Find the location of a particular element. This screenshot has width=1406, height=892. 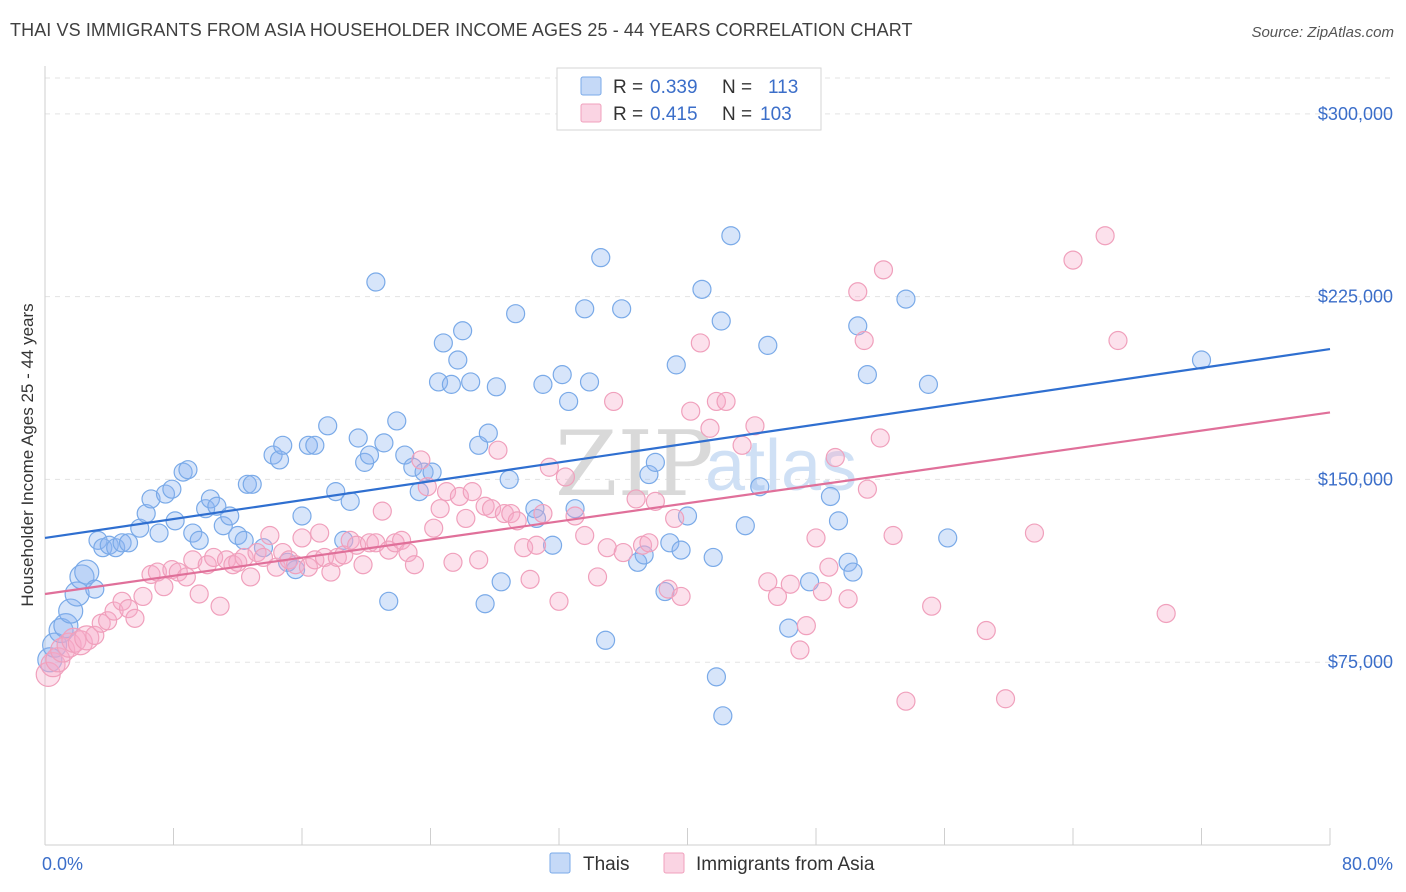

legend-swatch-pink is located at coordinates (591, 113).